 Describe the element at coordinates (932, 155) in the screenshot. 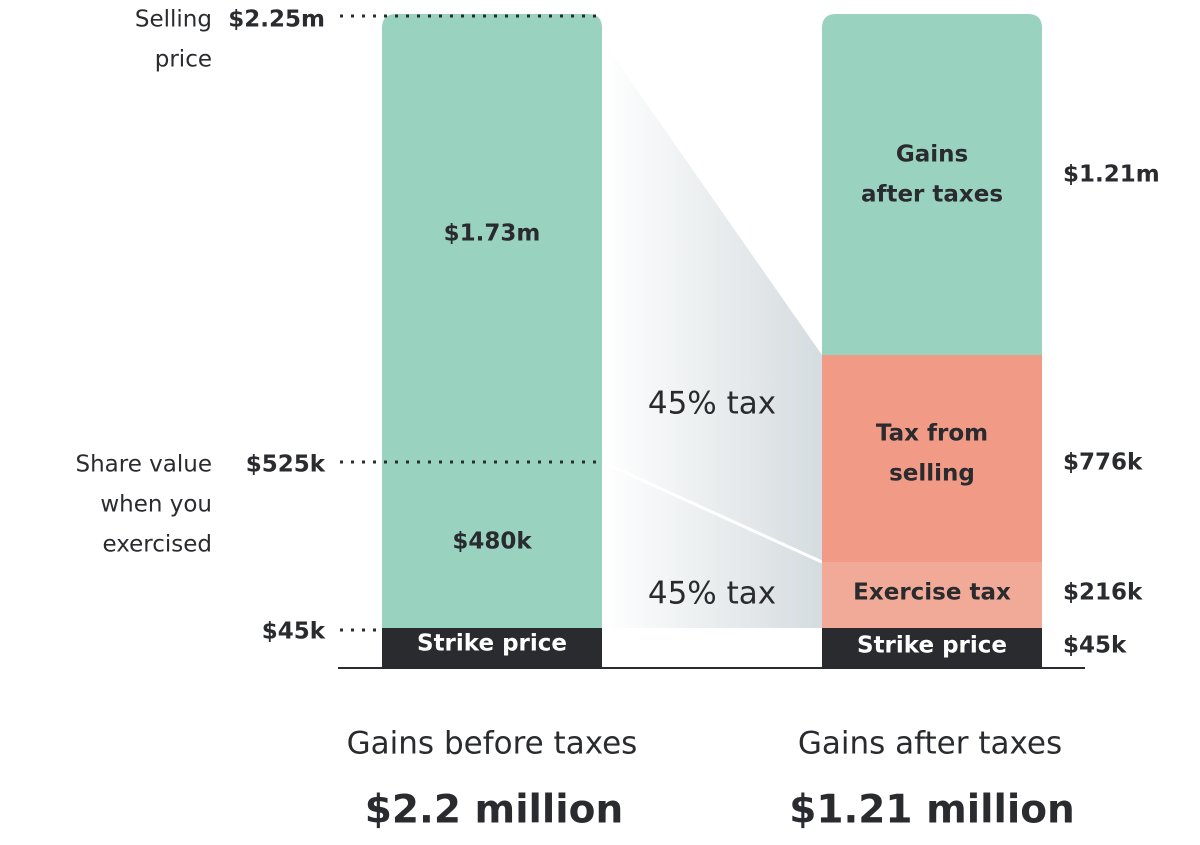

I see `bar-label: Gains` at that location.